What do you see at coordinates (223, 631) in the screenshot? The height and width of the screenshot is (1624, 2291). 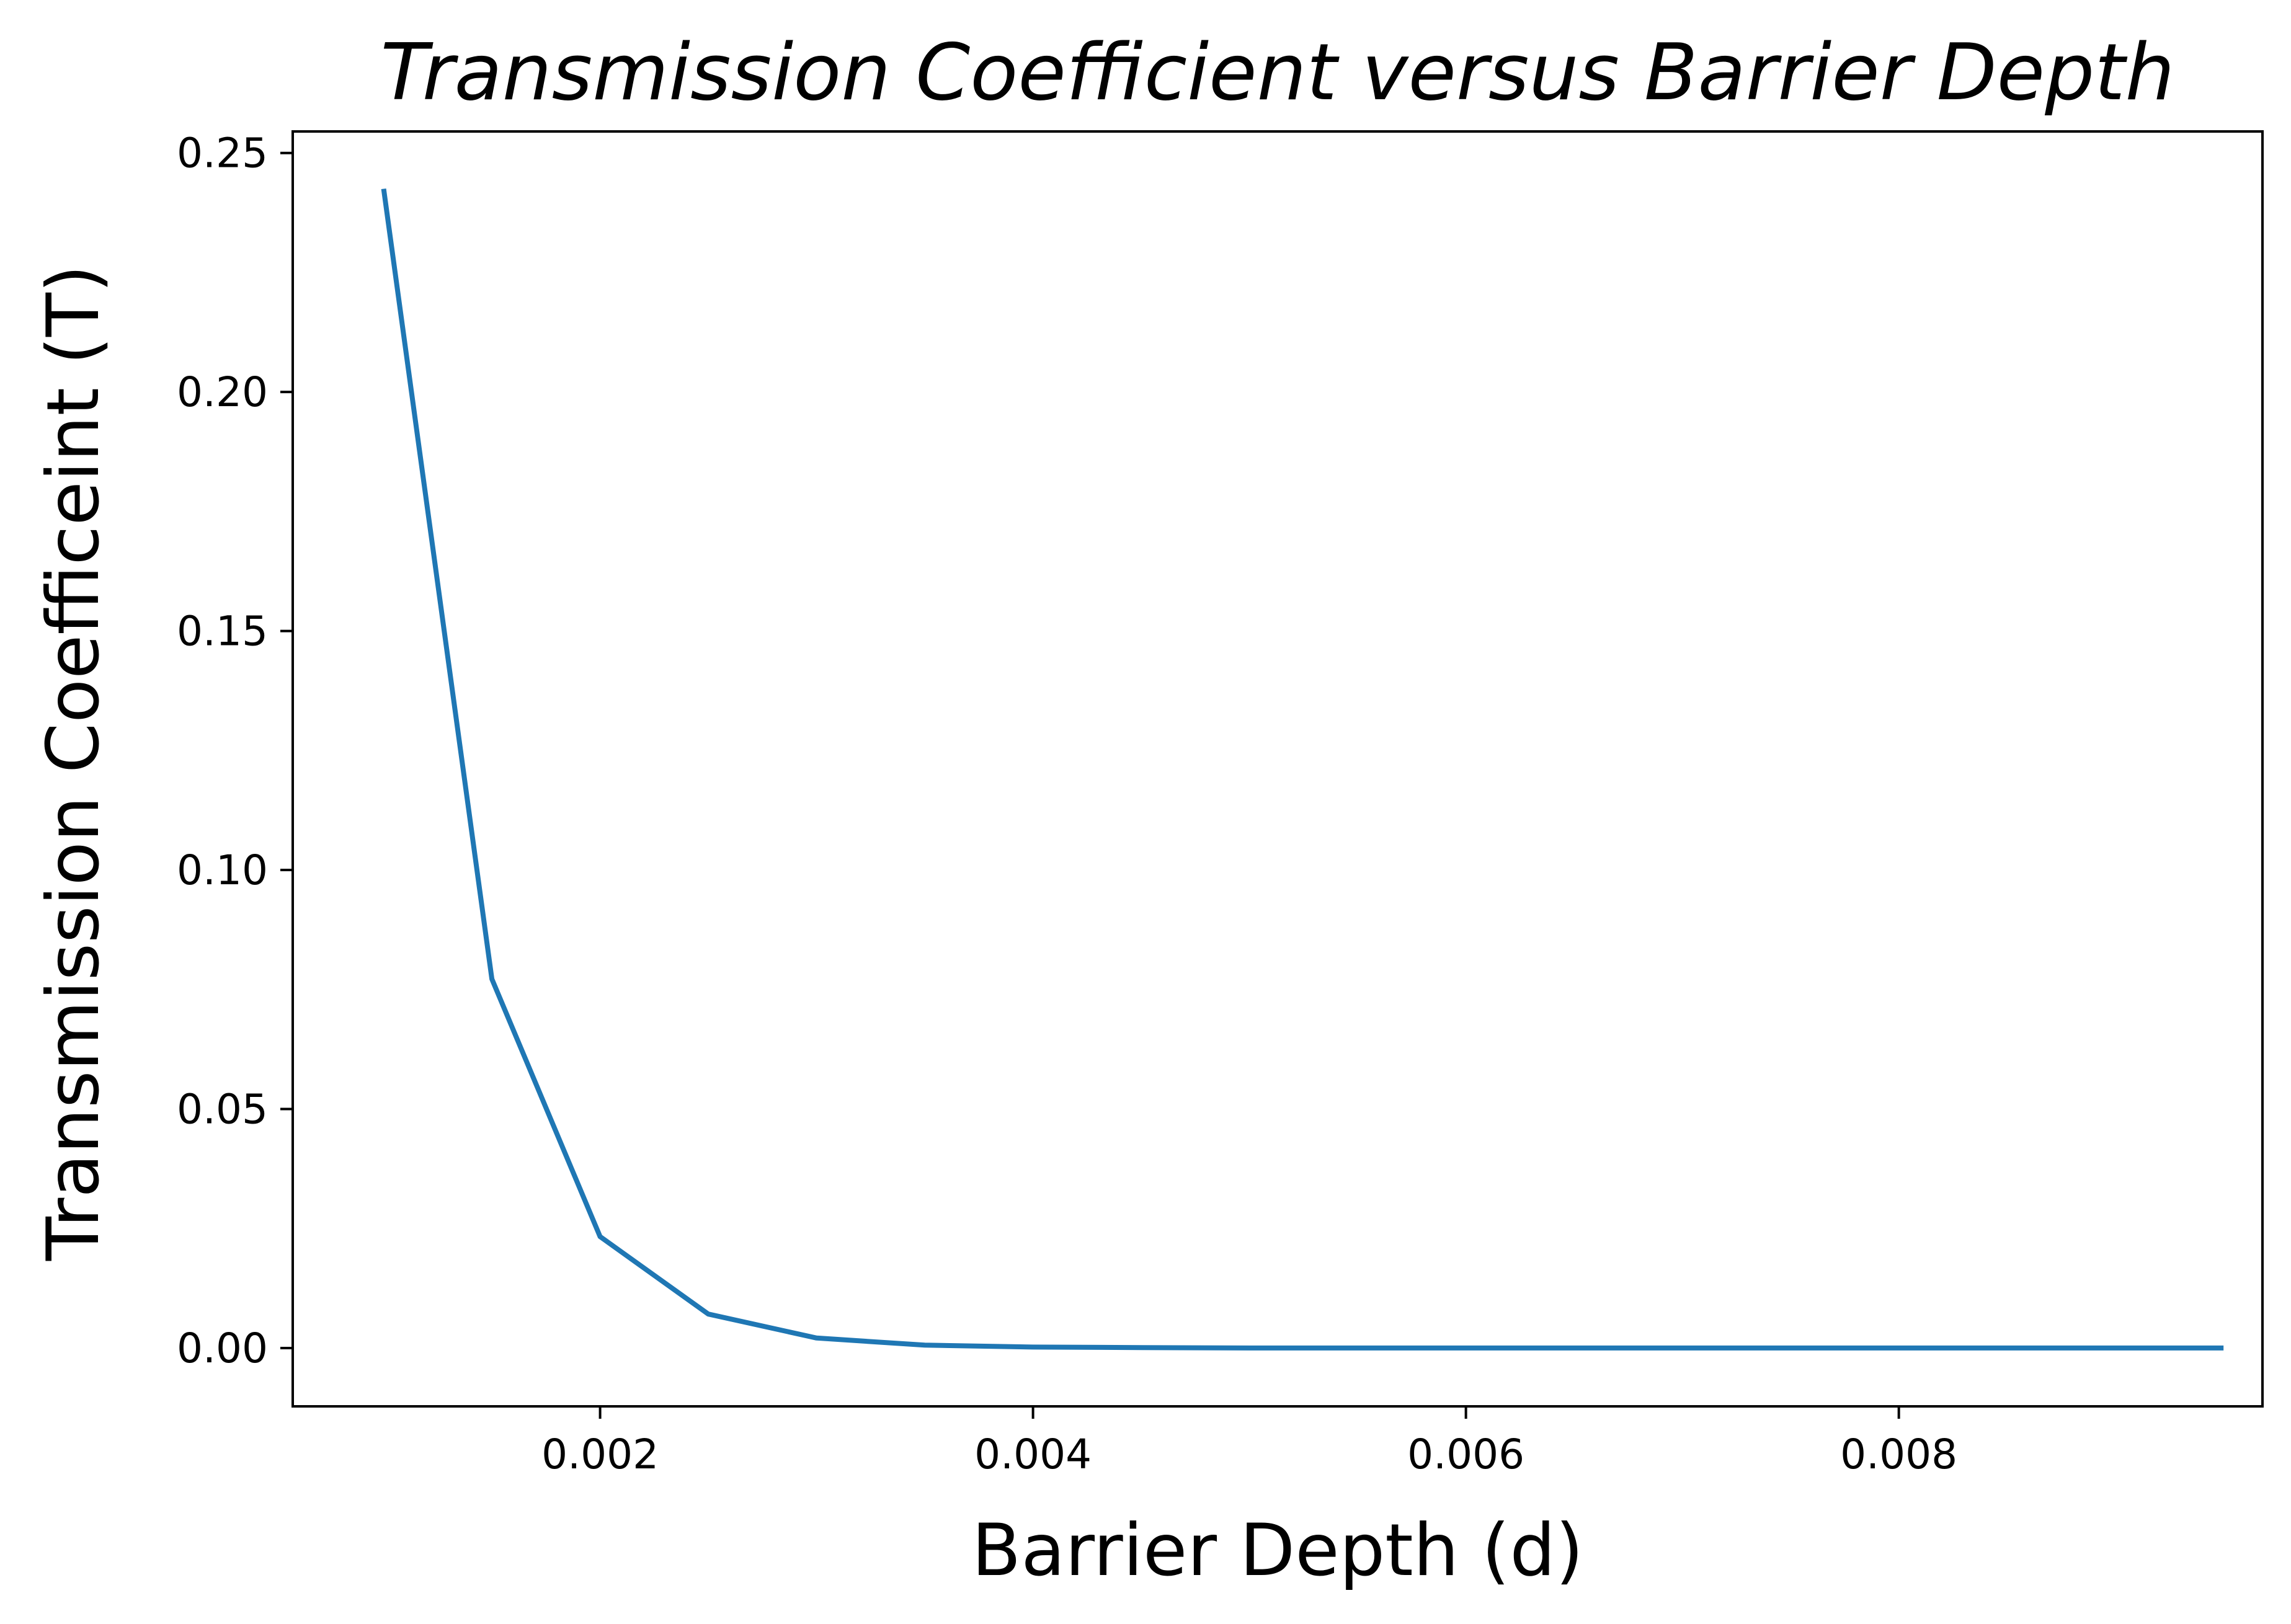 I see `y-tick-label: 0.15` at bounding box center [223, 631].